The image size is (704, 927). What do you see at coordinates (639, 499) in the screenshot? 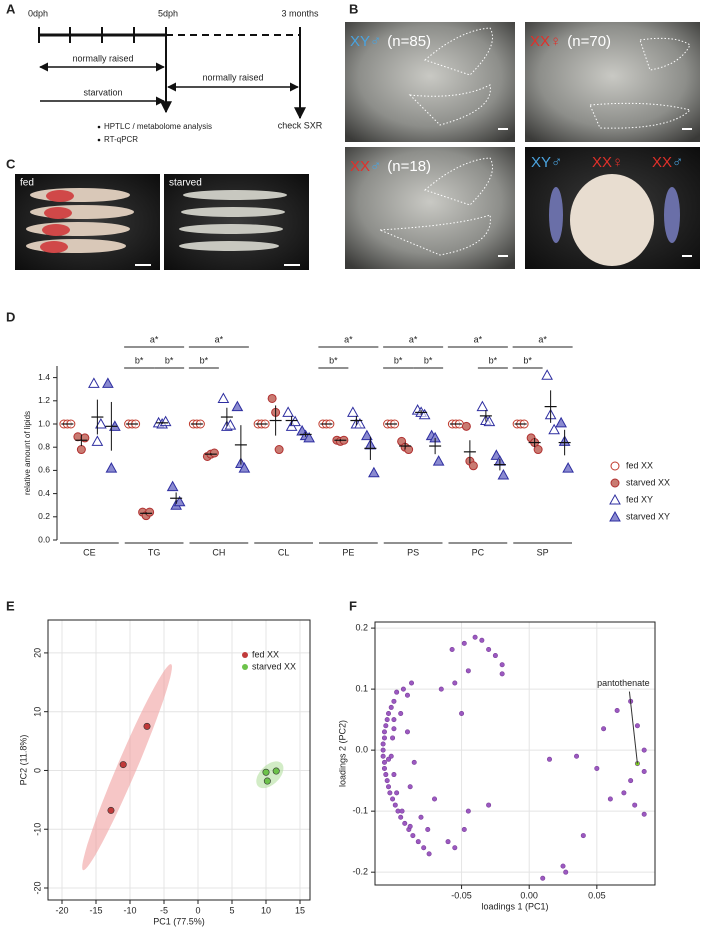
I see `legend-label: fed XY` at bounding box center [639, 499].